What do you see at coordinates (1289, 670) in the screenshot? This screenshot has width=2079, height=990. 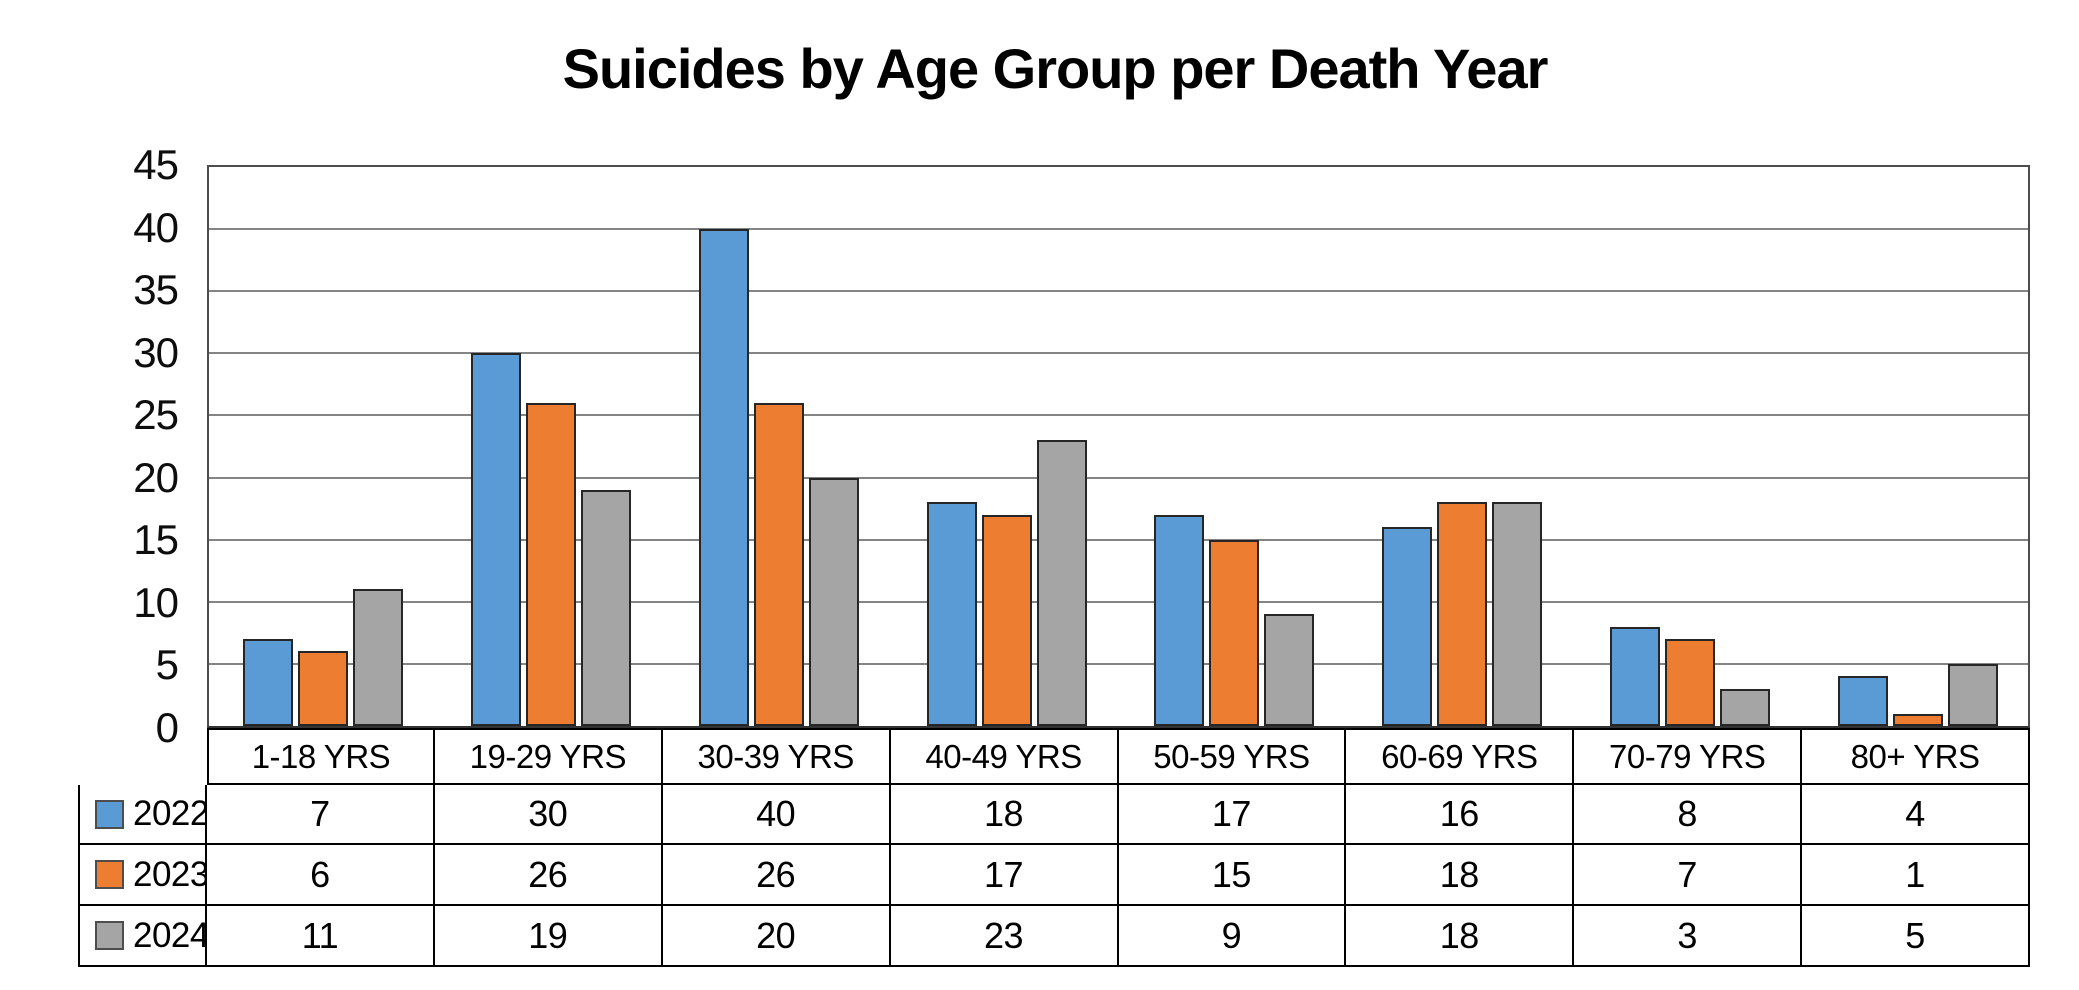 I see `bar-2024-50-59-yrs` at bounding box center [1289, 670].